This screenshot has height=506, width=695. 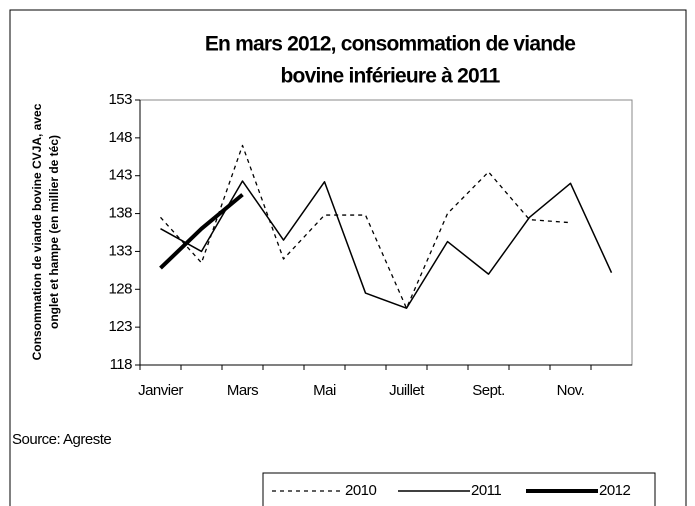 I want to click on x-tick-label: Juillet, so click(x=407, y=390).